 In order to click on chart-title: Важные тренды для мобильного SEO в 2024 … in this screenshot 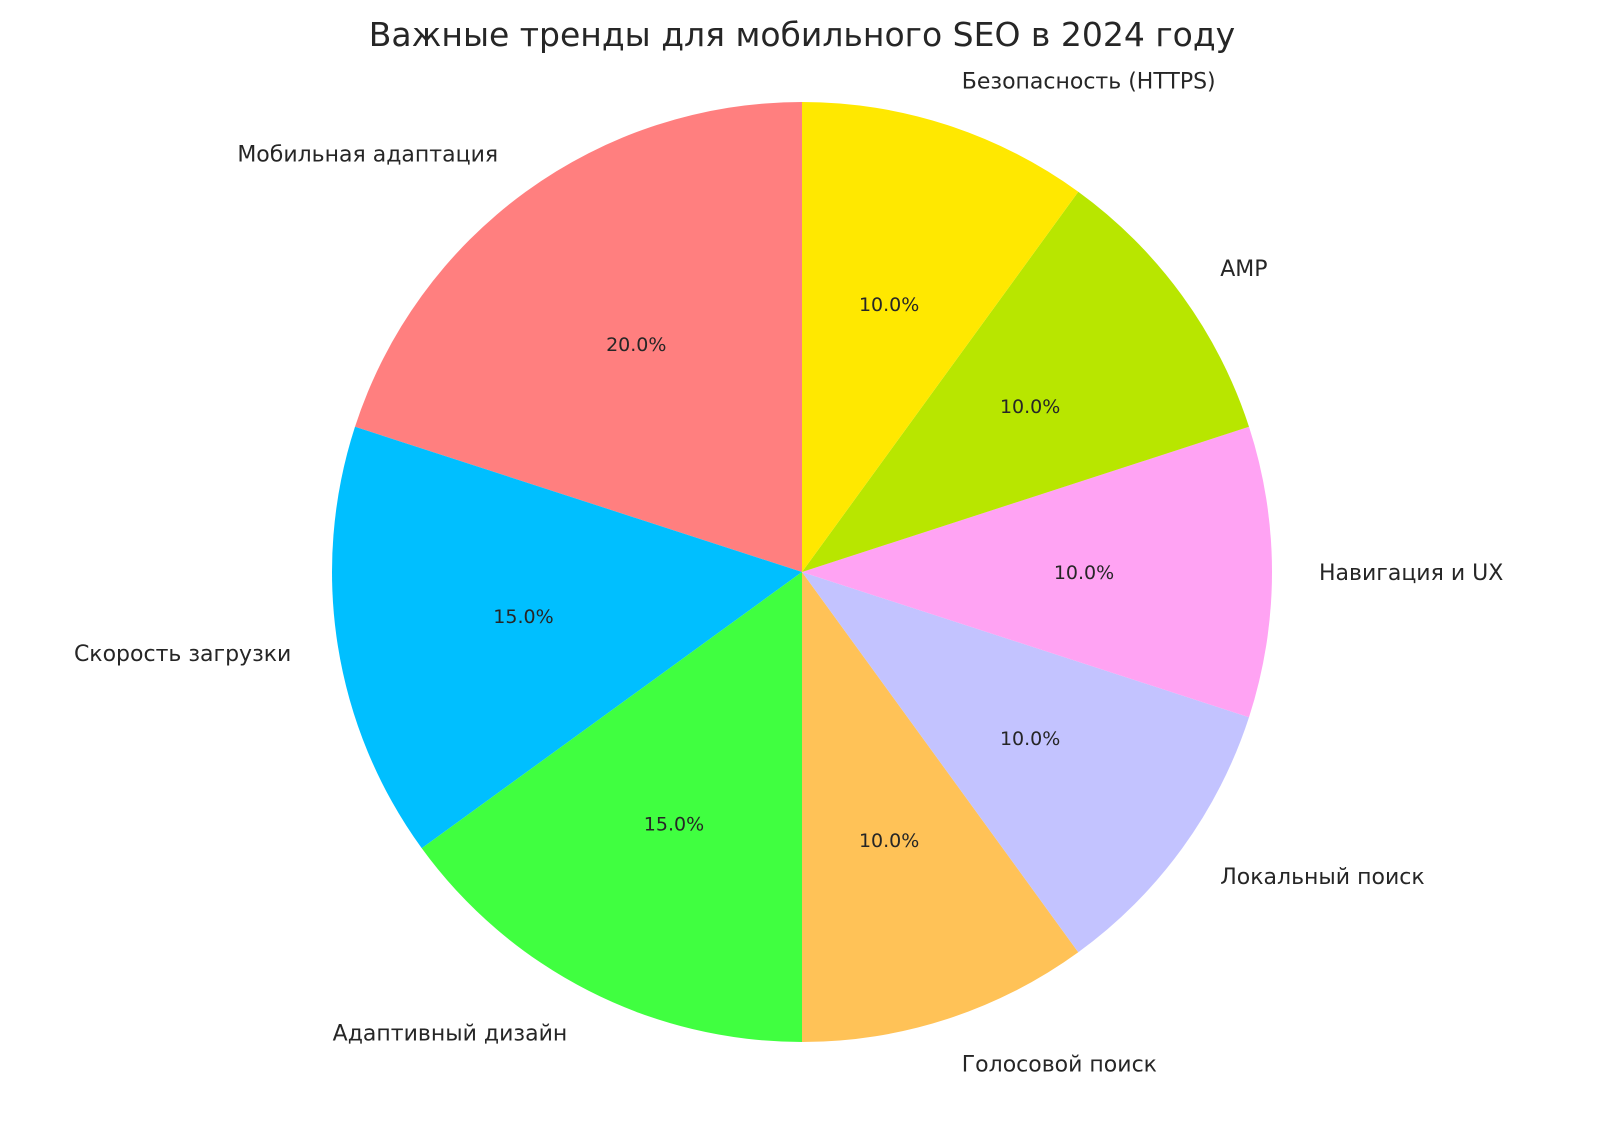, I will do `click(802, 34)`.